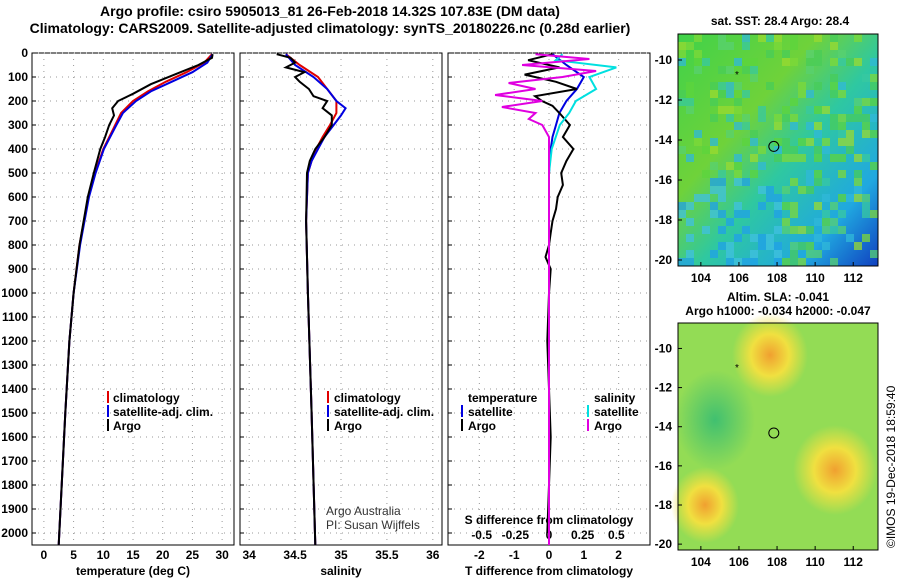 Image resolution: width=900 pixels, height=580 pixels. Describe the element at coordinates (250, 555) in the screenshot. I see `x-tick-label: 34` at that location.